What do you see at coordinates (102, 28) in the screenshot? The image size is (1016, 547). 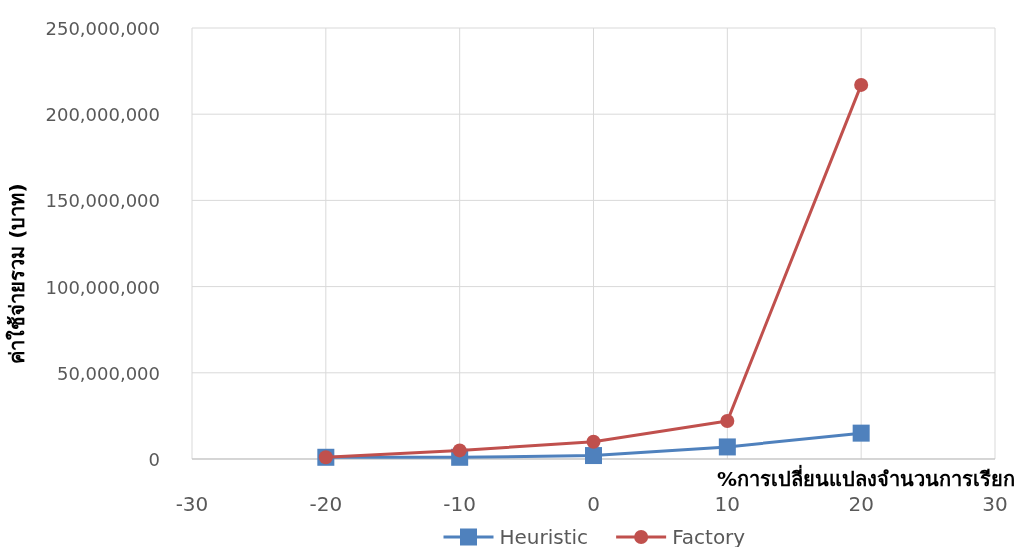 I see `y-tick-label: 250,000,000` at bounding box center [102, 28].